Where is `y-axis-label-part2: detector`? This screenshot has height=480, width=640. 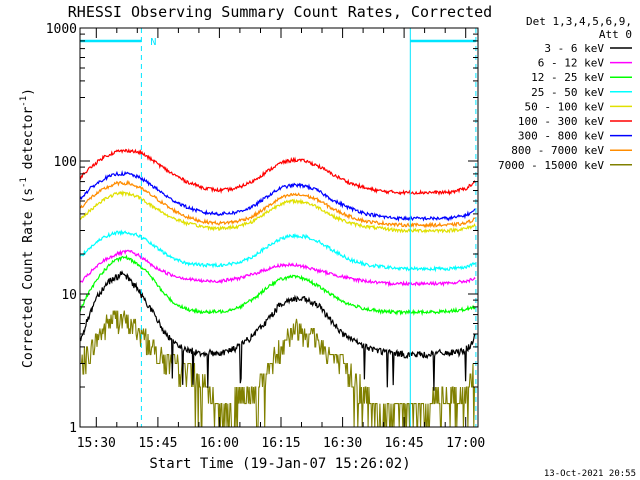
y-axis-label-part2: detector is located at coordinates (28, 142).